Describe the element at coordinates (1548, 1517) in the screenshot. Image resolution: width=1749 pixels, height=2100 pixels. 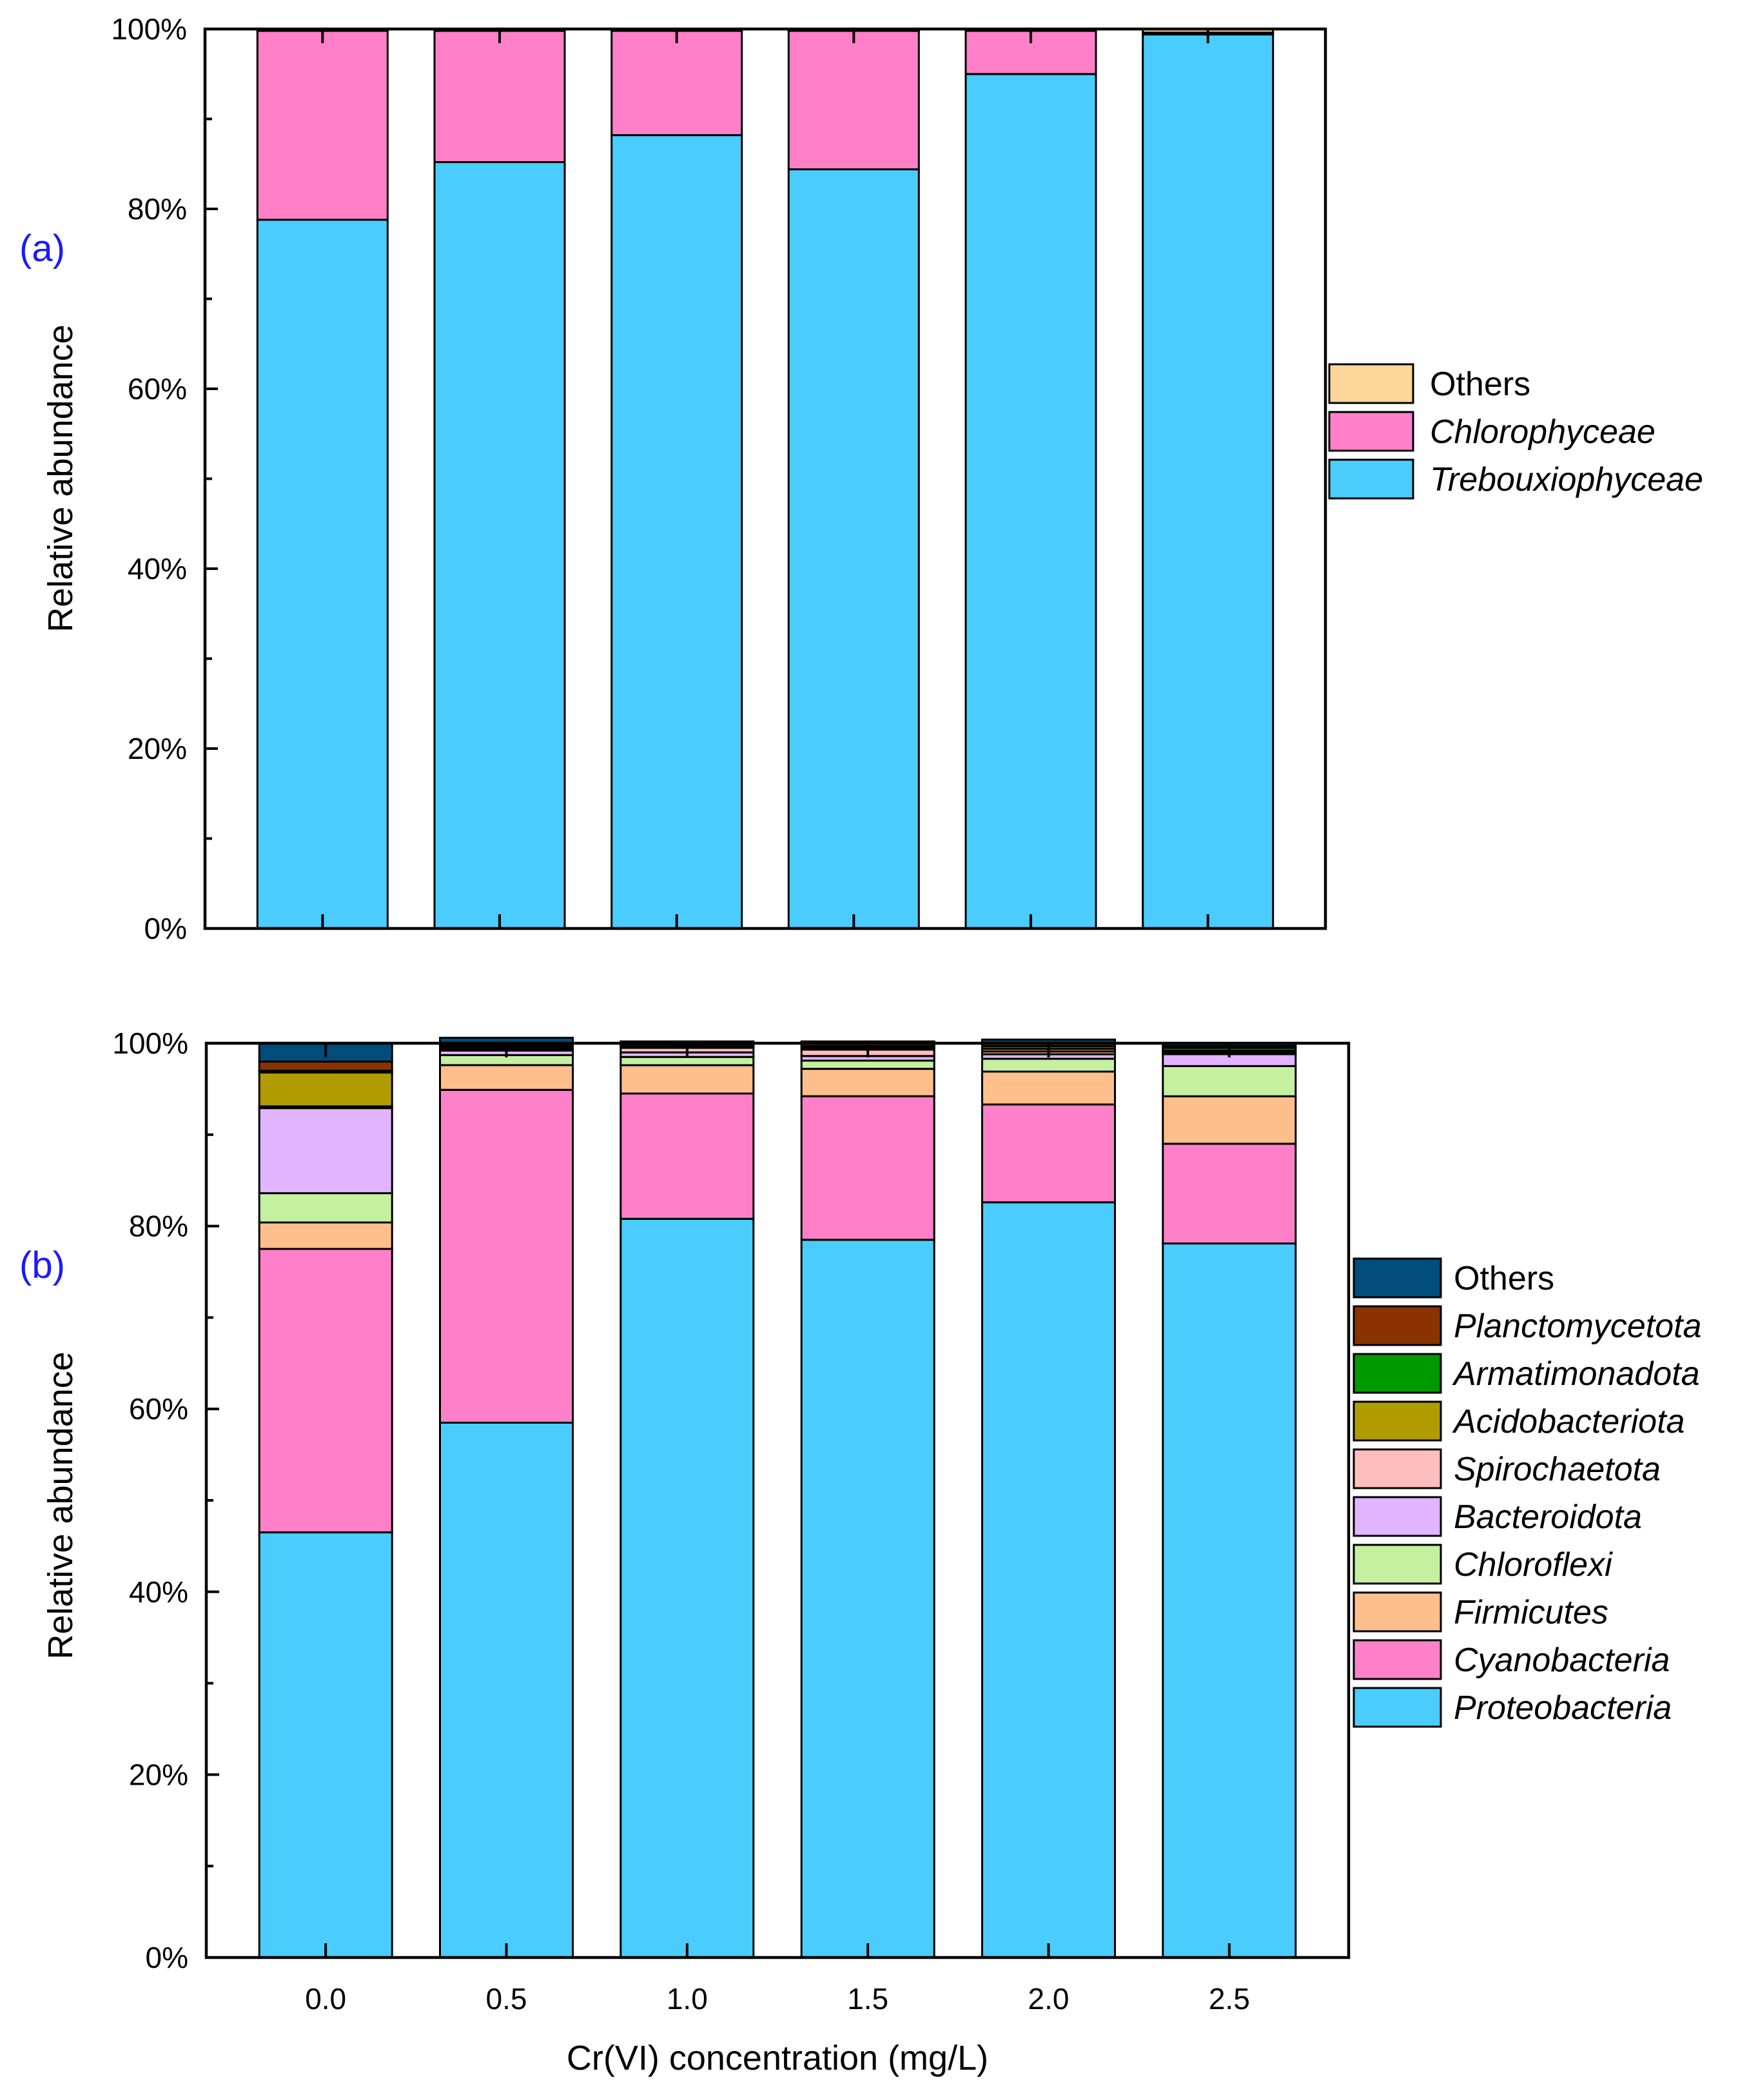
I see `legend-label: Bacteroidota` at that location.